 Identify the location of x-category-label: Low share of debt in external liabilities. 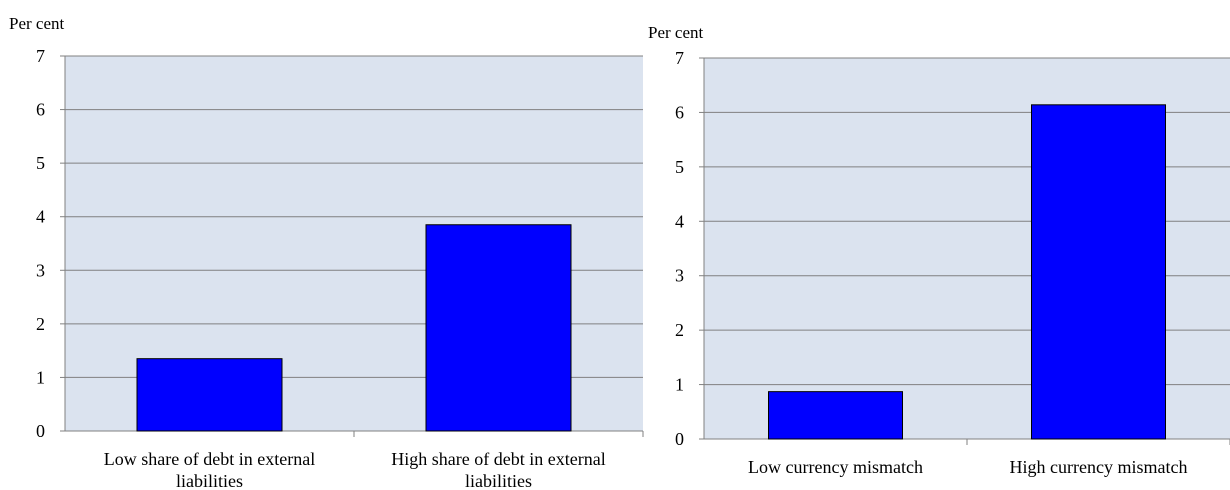
(209, 469).